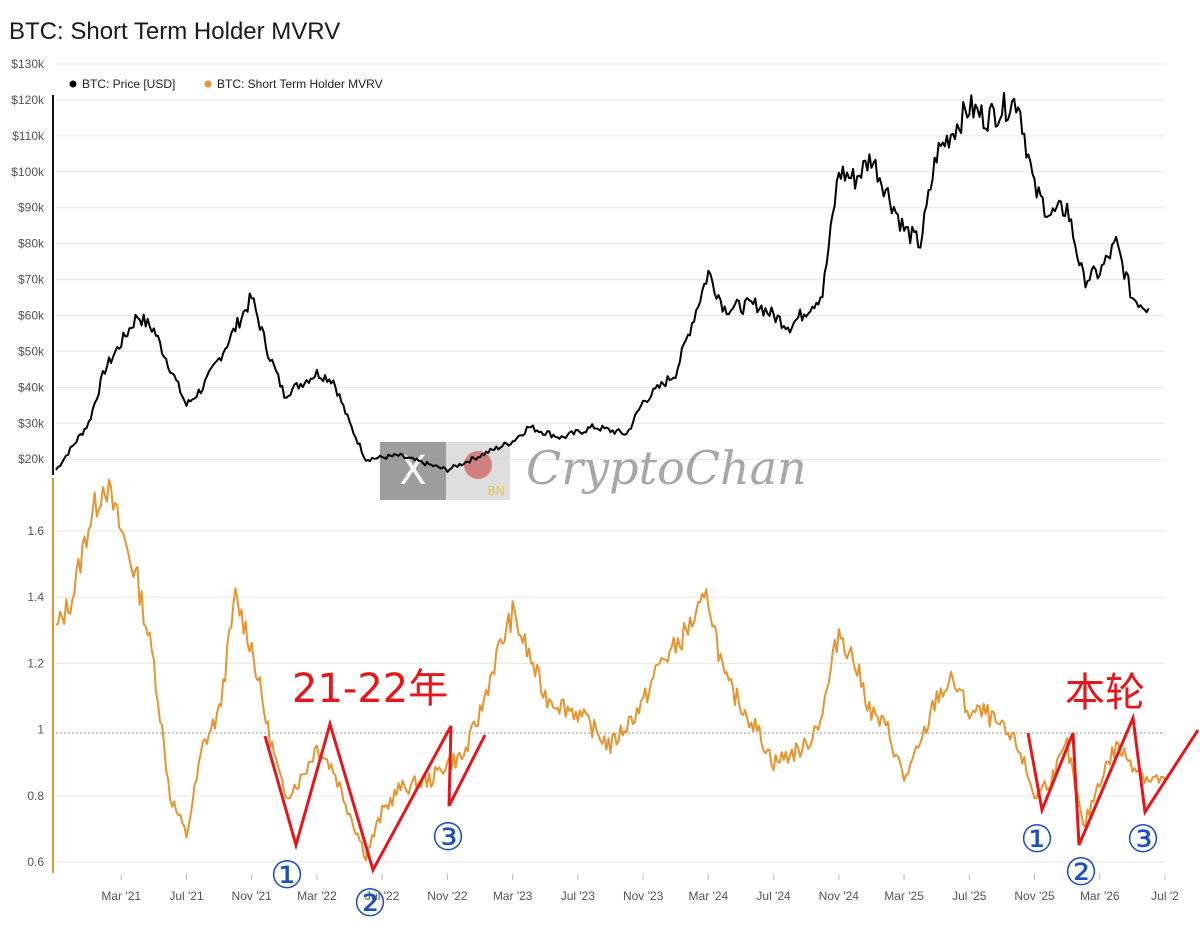  Describe the element at coordinates (53, 675) in the screenshot. I see `mvrv-axis-bar` at that location.